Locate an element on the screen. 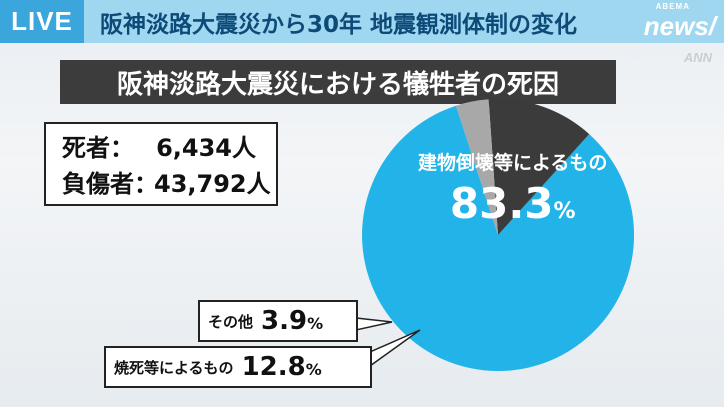 Image resolution: width=724 pixels, height=407 pixels. leader-fire is located at coordinates (395, 348).